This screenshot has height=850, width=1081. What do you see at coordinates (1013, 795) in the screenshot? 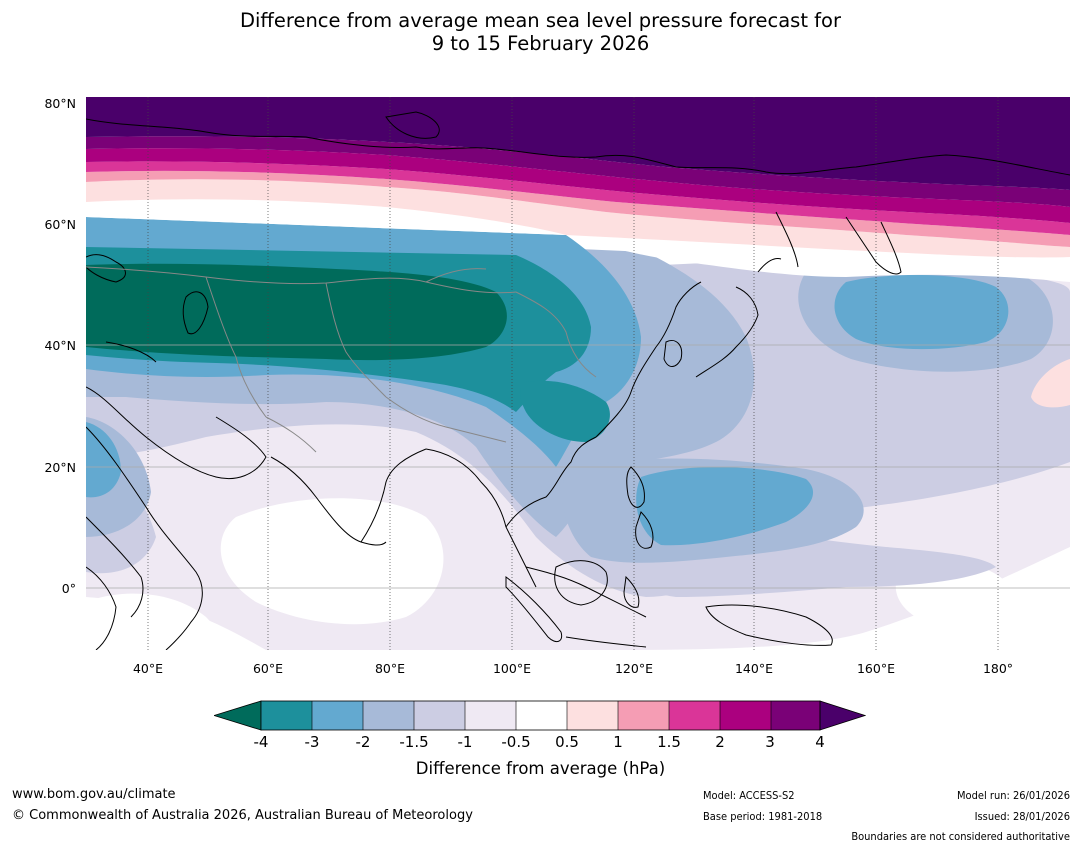
I see `model-run-text: Model run: 26/01/2026` at bounding box center [1013, 795].